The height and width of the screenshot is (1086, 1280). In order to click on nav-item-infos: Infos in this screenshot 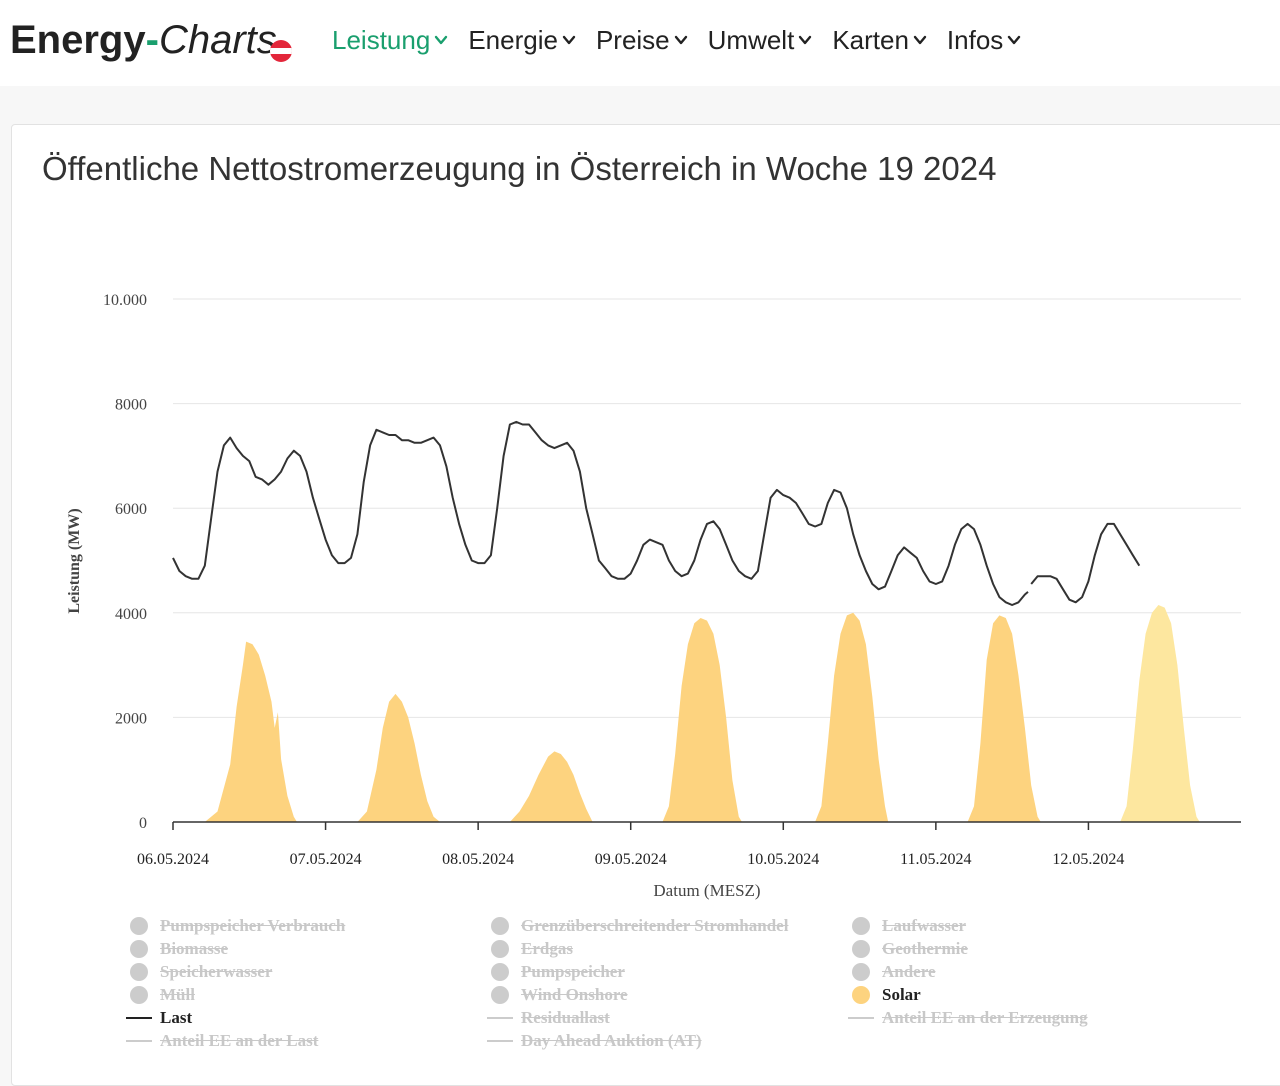, I will do `click(984, 40)`.